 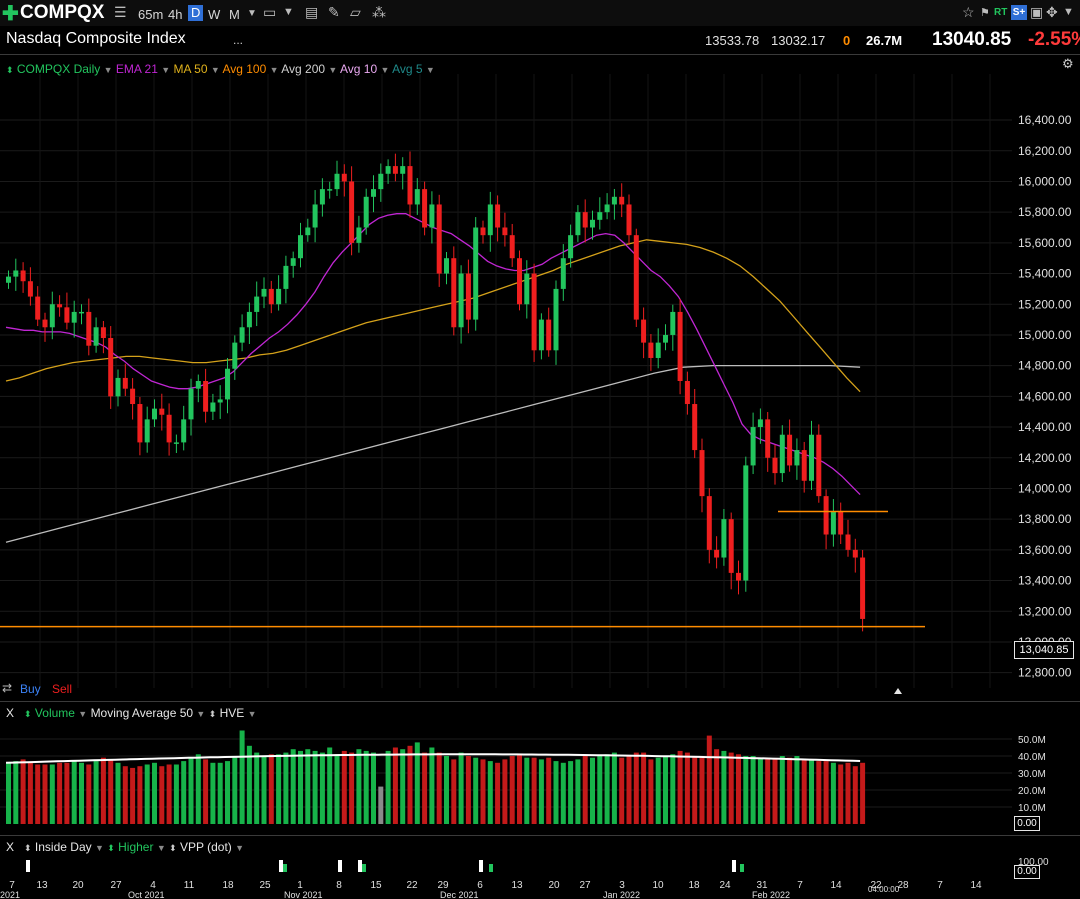 What do you see at coordinates (407, 69) in the screenshot?
I see `legend-item-avg5: Avg 5` at bounding box center [407, 69].